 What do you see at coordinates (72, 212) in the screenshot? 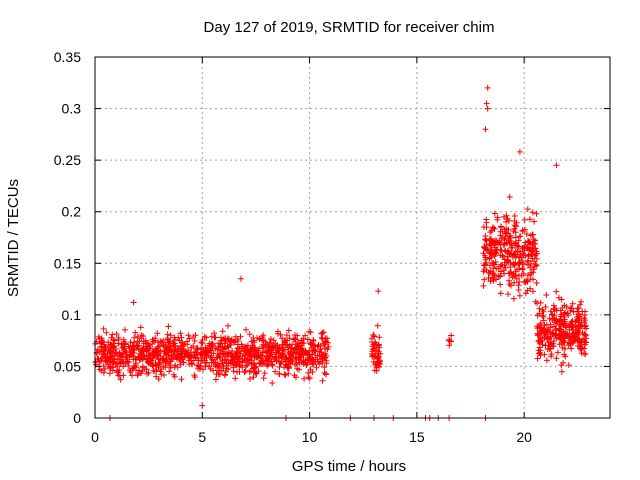
I see `y-tick-label: 0.2` at bounding box center [72, 212].